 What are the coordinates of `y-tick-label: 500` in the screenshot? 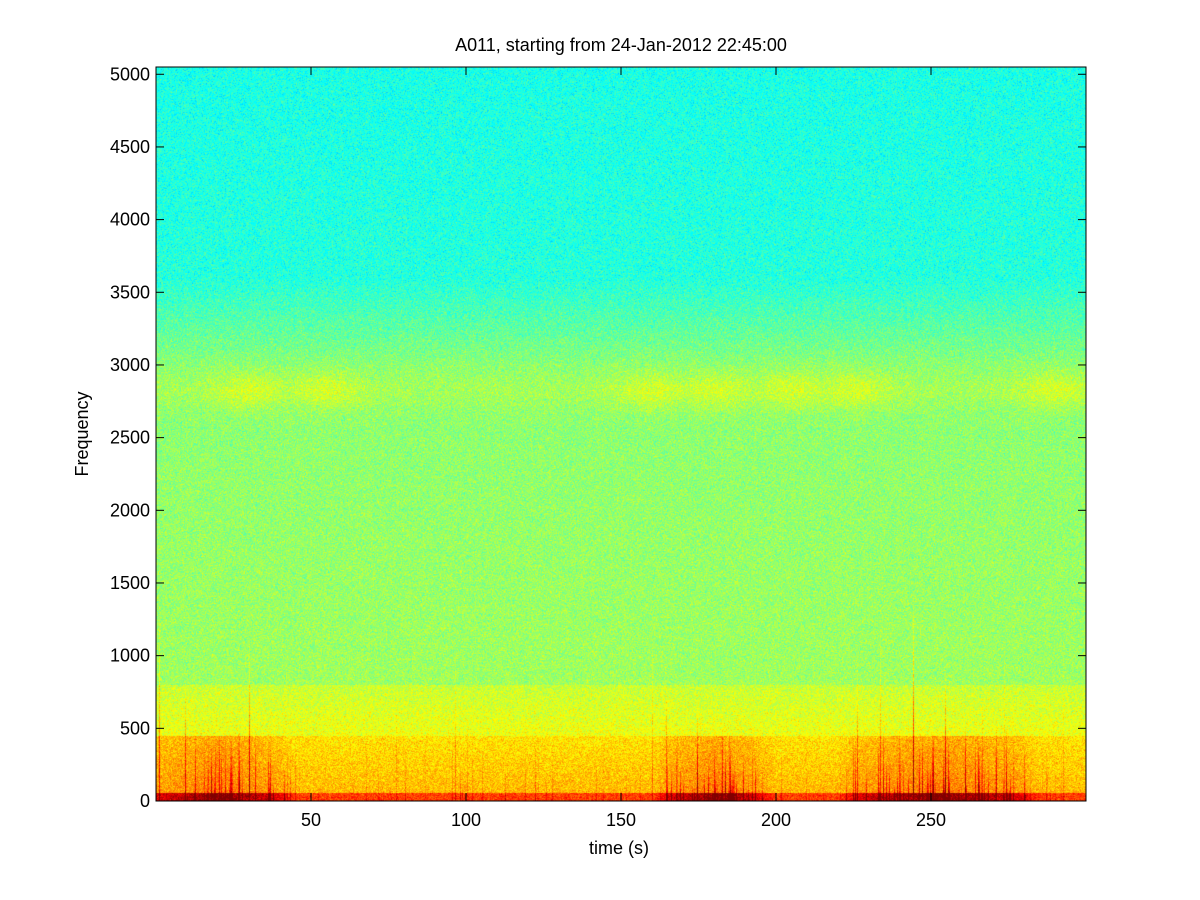 It's located at (135, 728).